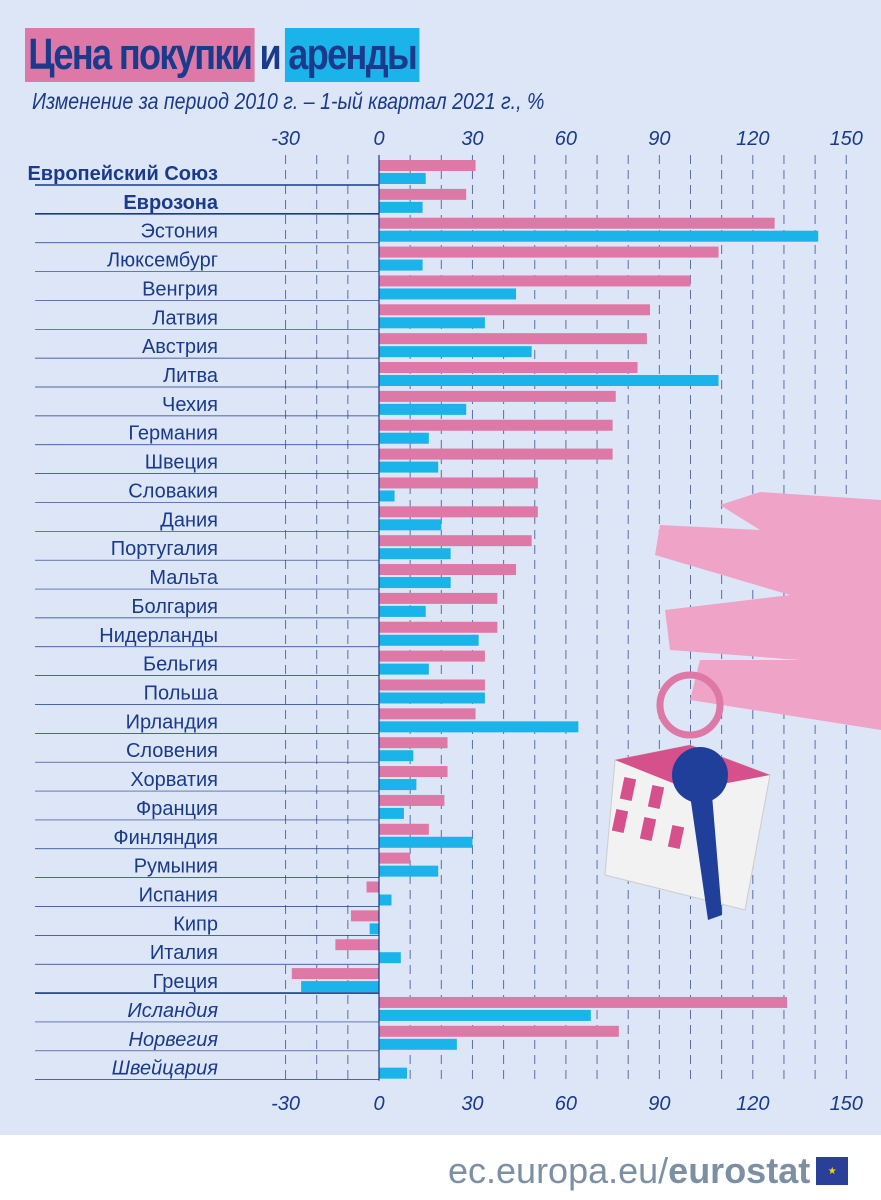  What do you see at coordinates (172, 722) in the screenshot?
I see `category-label: Ирландия` at bounding box center [172, 722].